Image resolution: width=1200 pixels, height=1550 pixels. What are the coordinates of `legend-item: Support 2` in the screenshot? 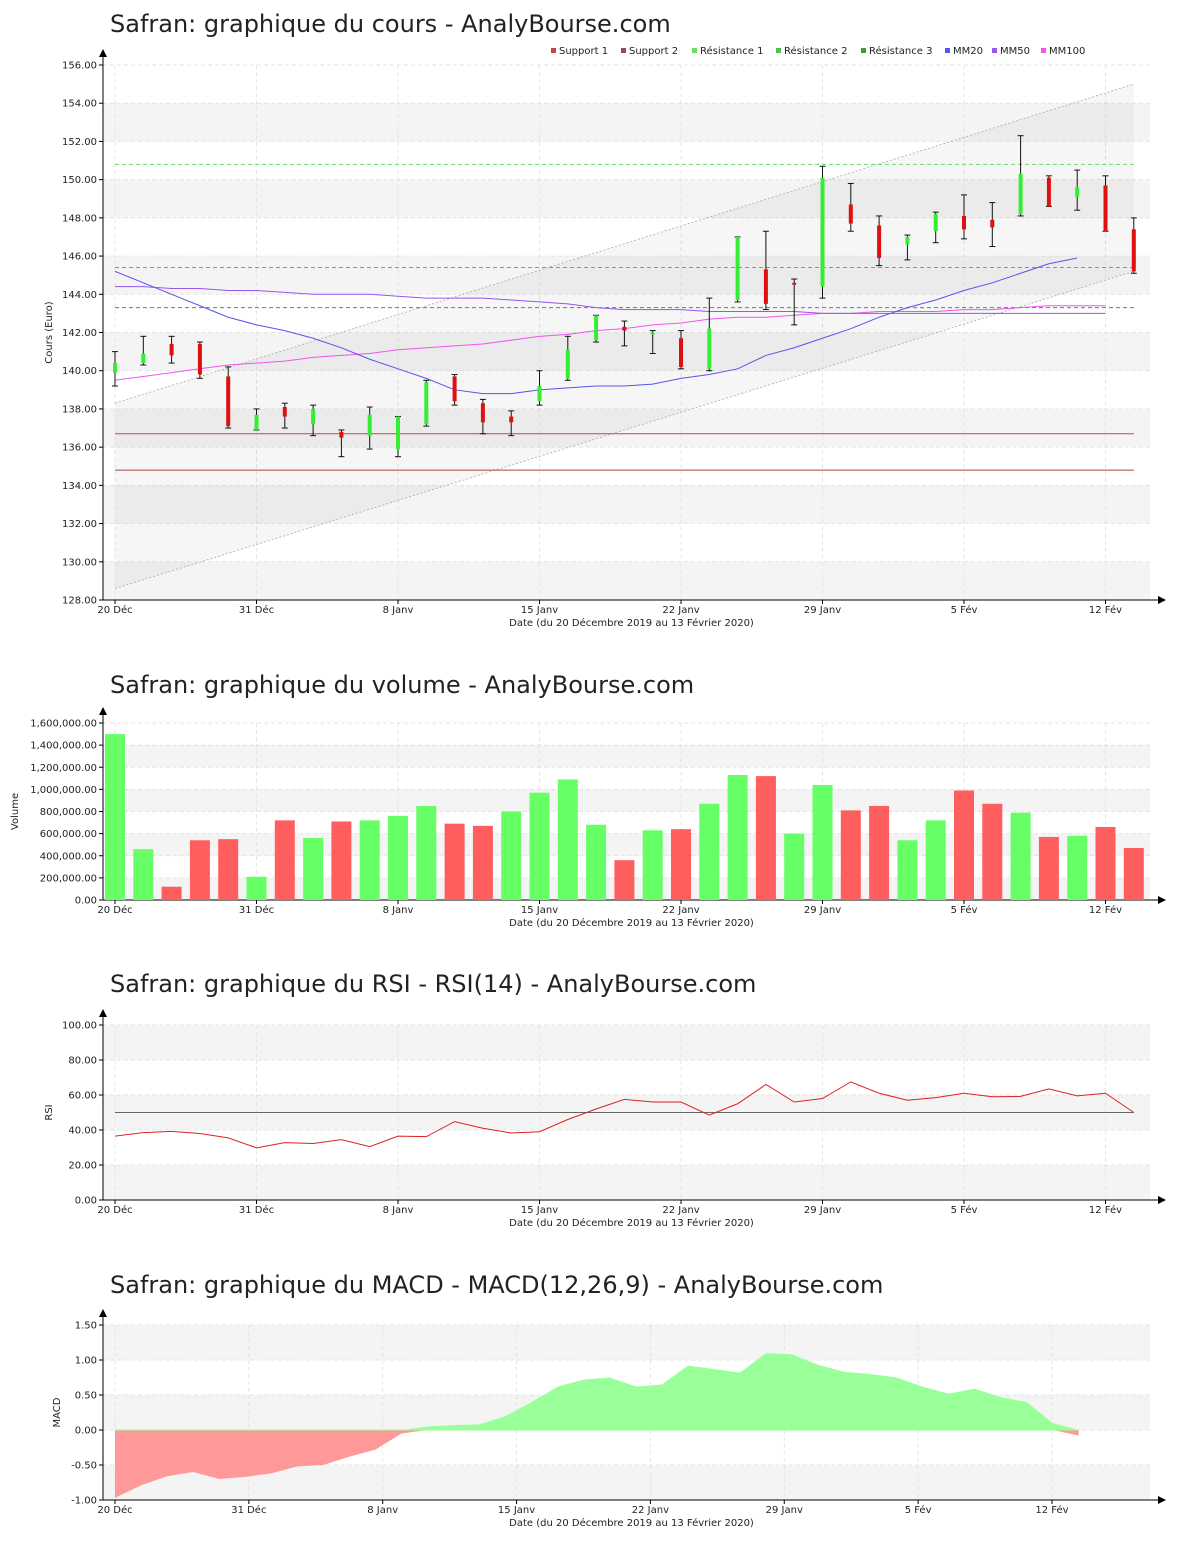 It's located at (649, 51).